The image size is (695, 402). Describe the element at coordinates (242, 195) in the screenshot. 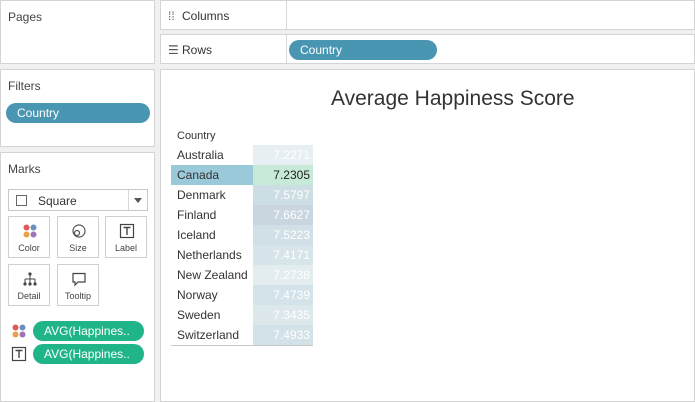

I see `table-row: Denmark 7.5797` at that location.